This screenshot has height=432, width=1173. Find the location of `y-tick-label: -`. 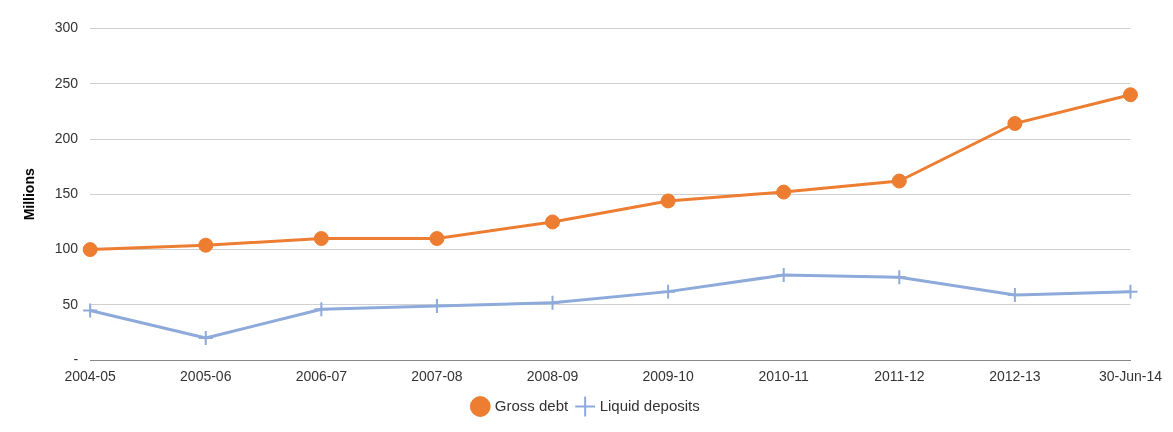

y-tick-label: - is located at coordinates (76, 359).